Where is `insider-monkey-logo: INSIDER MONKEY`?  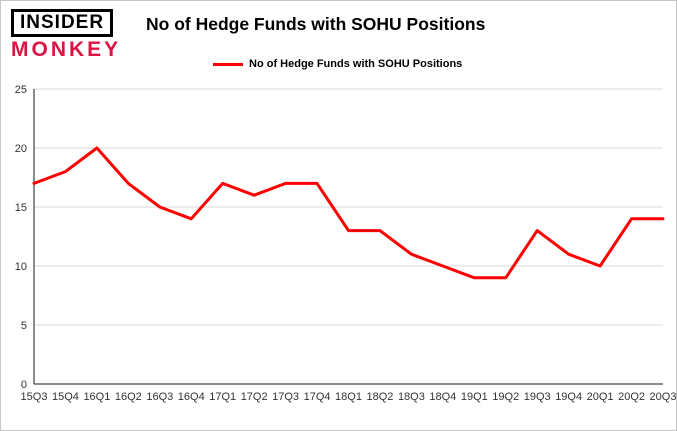
insider-monkey-logo: INSIDER MONKEY is located at coordinates (71, 35).